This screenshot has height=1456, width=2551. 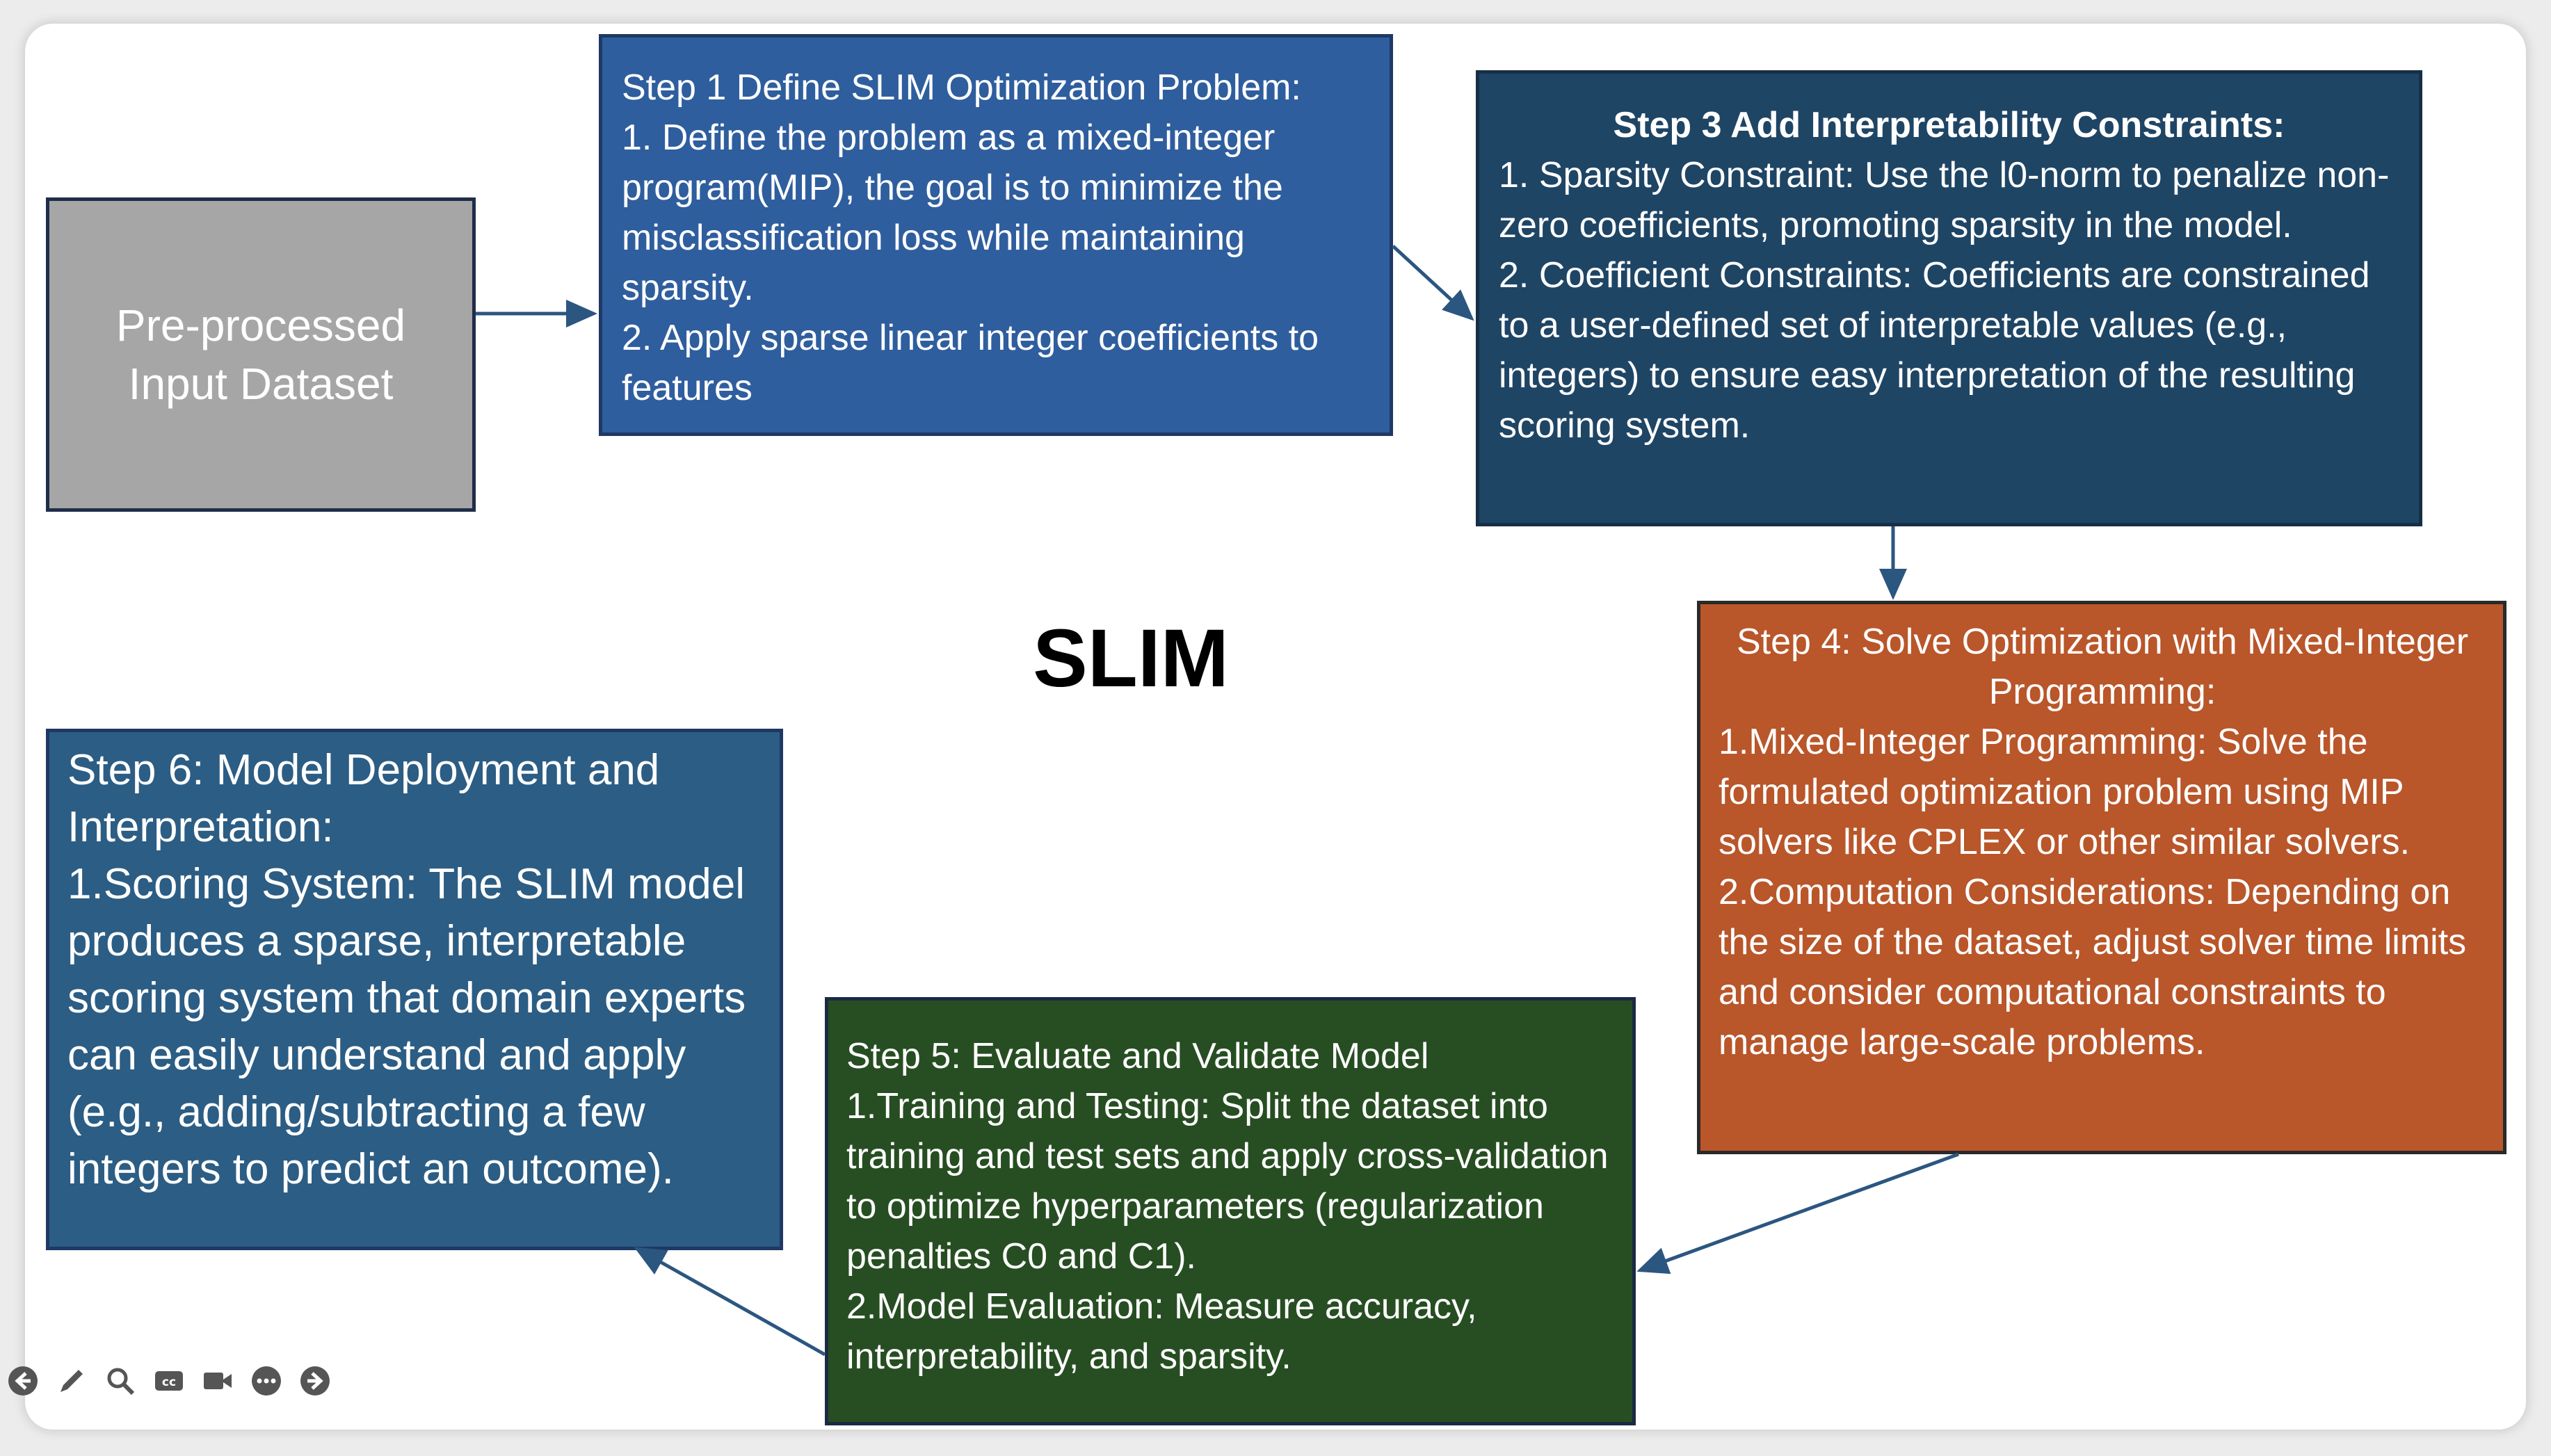 I want to click on step3-title: Step 3 Add Interpretability Constraints:, so click(x=1949, y=125).